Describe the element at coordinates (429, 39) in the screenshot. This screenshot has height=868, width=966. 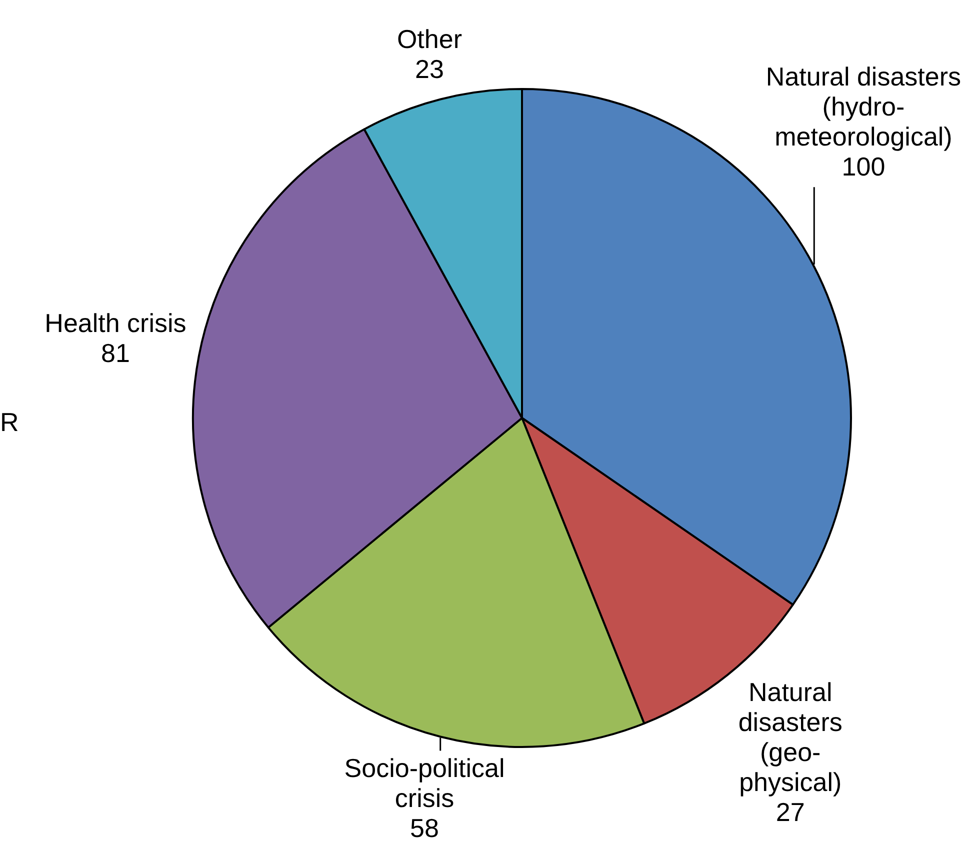
I see `slice-label: Other` at that location.